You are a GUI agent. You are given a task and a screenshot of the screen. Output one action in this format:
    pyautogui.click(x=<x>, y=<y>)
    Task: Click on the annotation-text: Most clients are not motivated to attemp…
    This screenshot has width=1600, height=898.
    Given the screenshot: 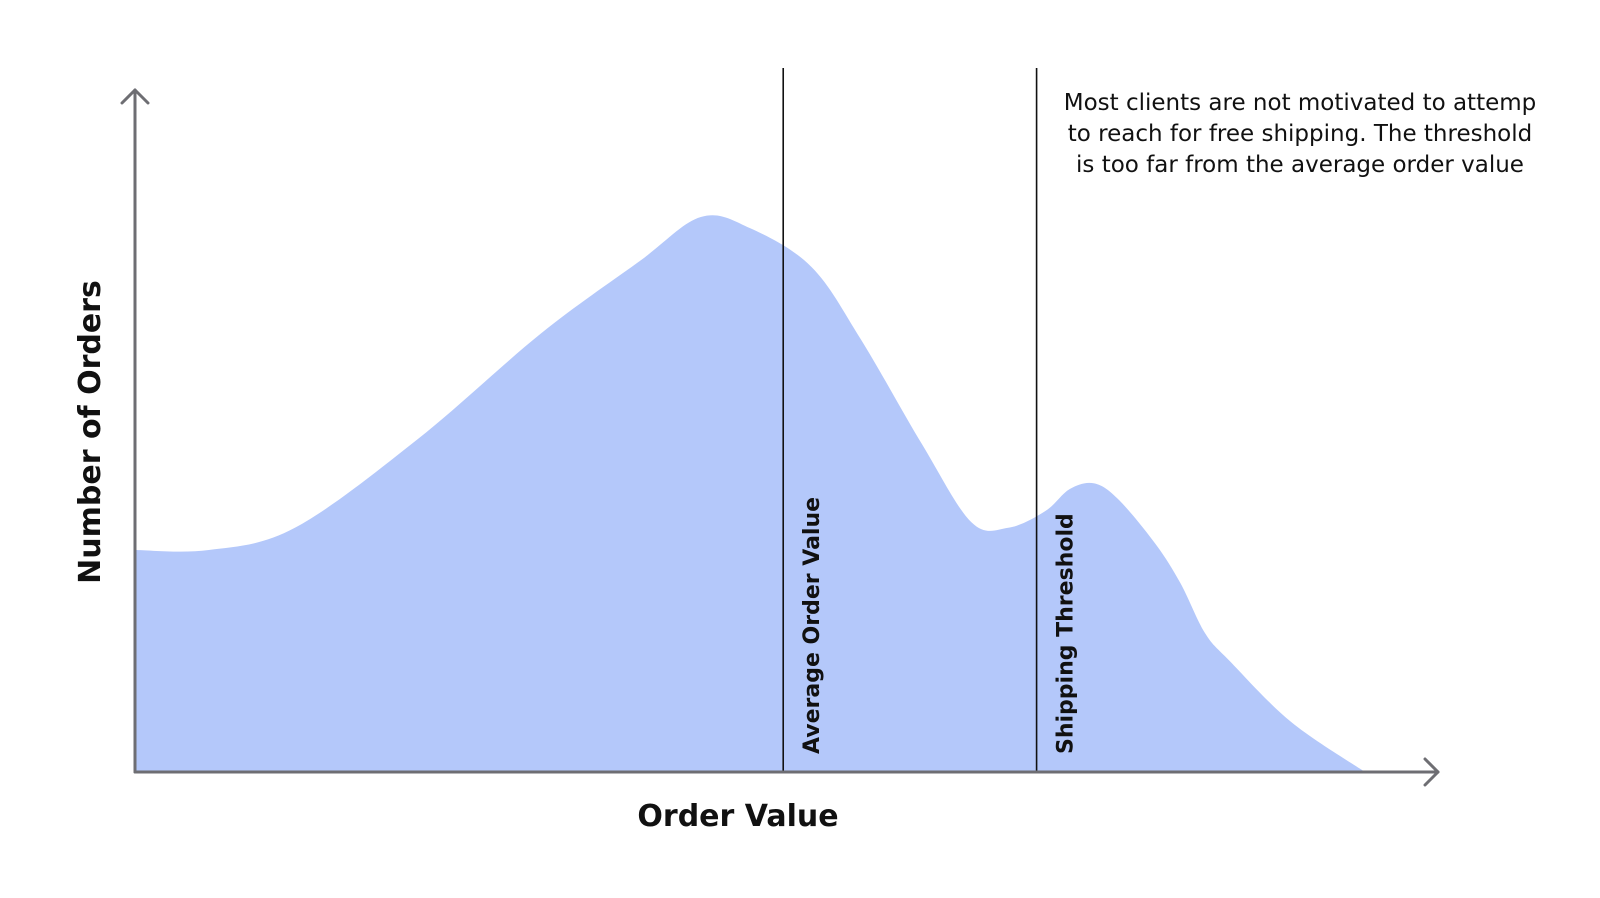 What is the action you would take?
    pyautogui.click(x=1300, y=134)
    